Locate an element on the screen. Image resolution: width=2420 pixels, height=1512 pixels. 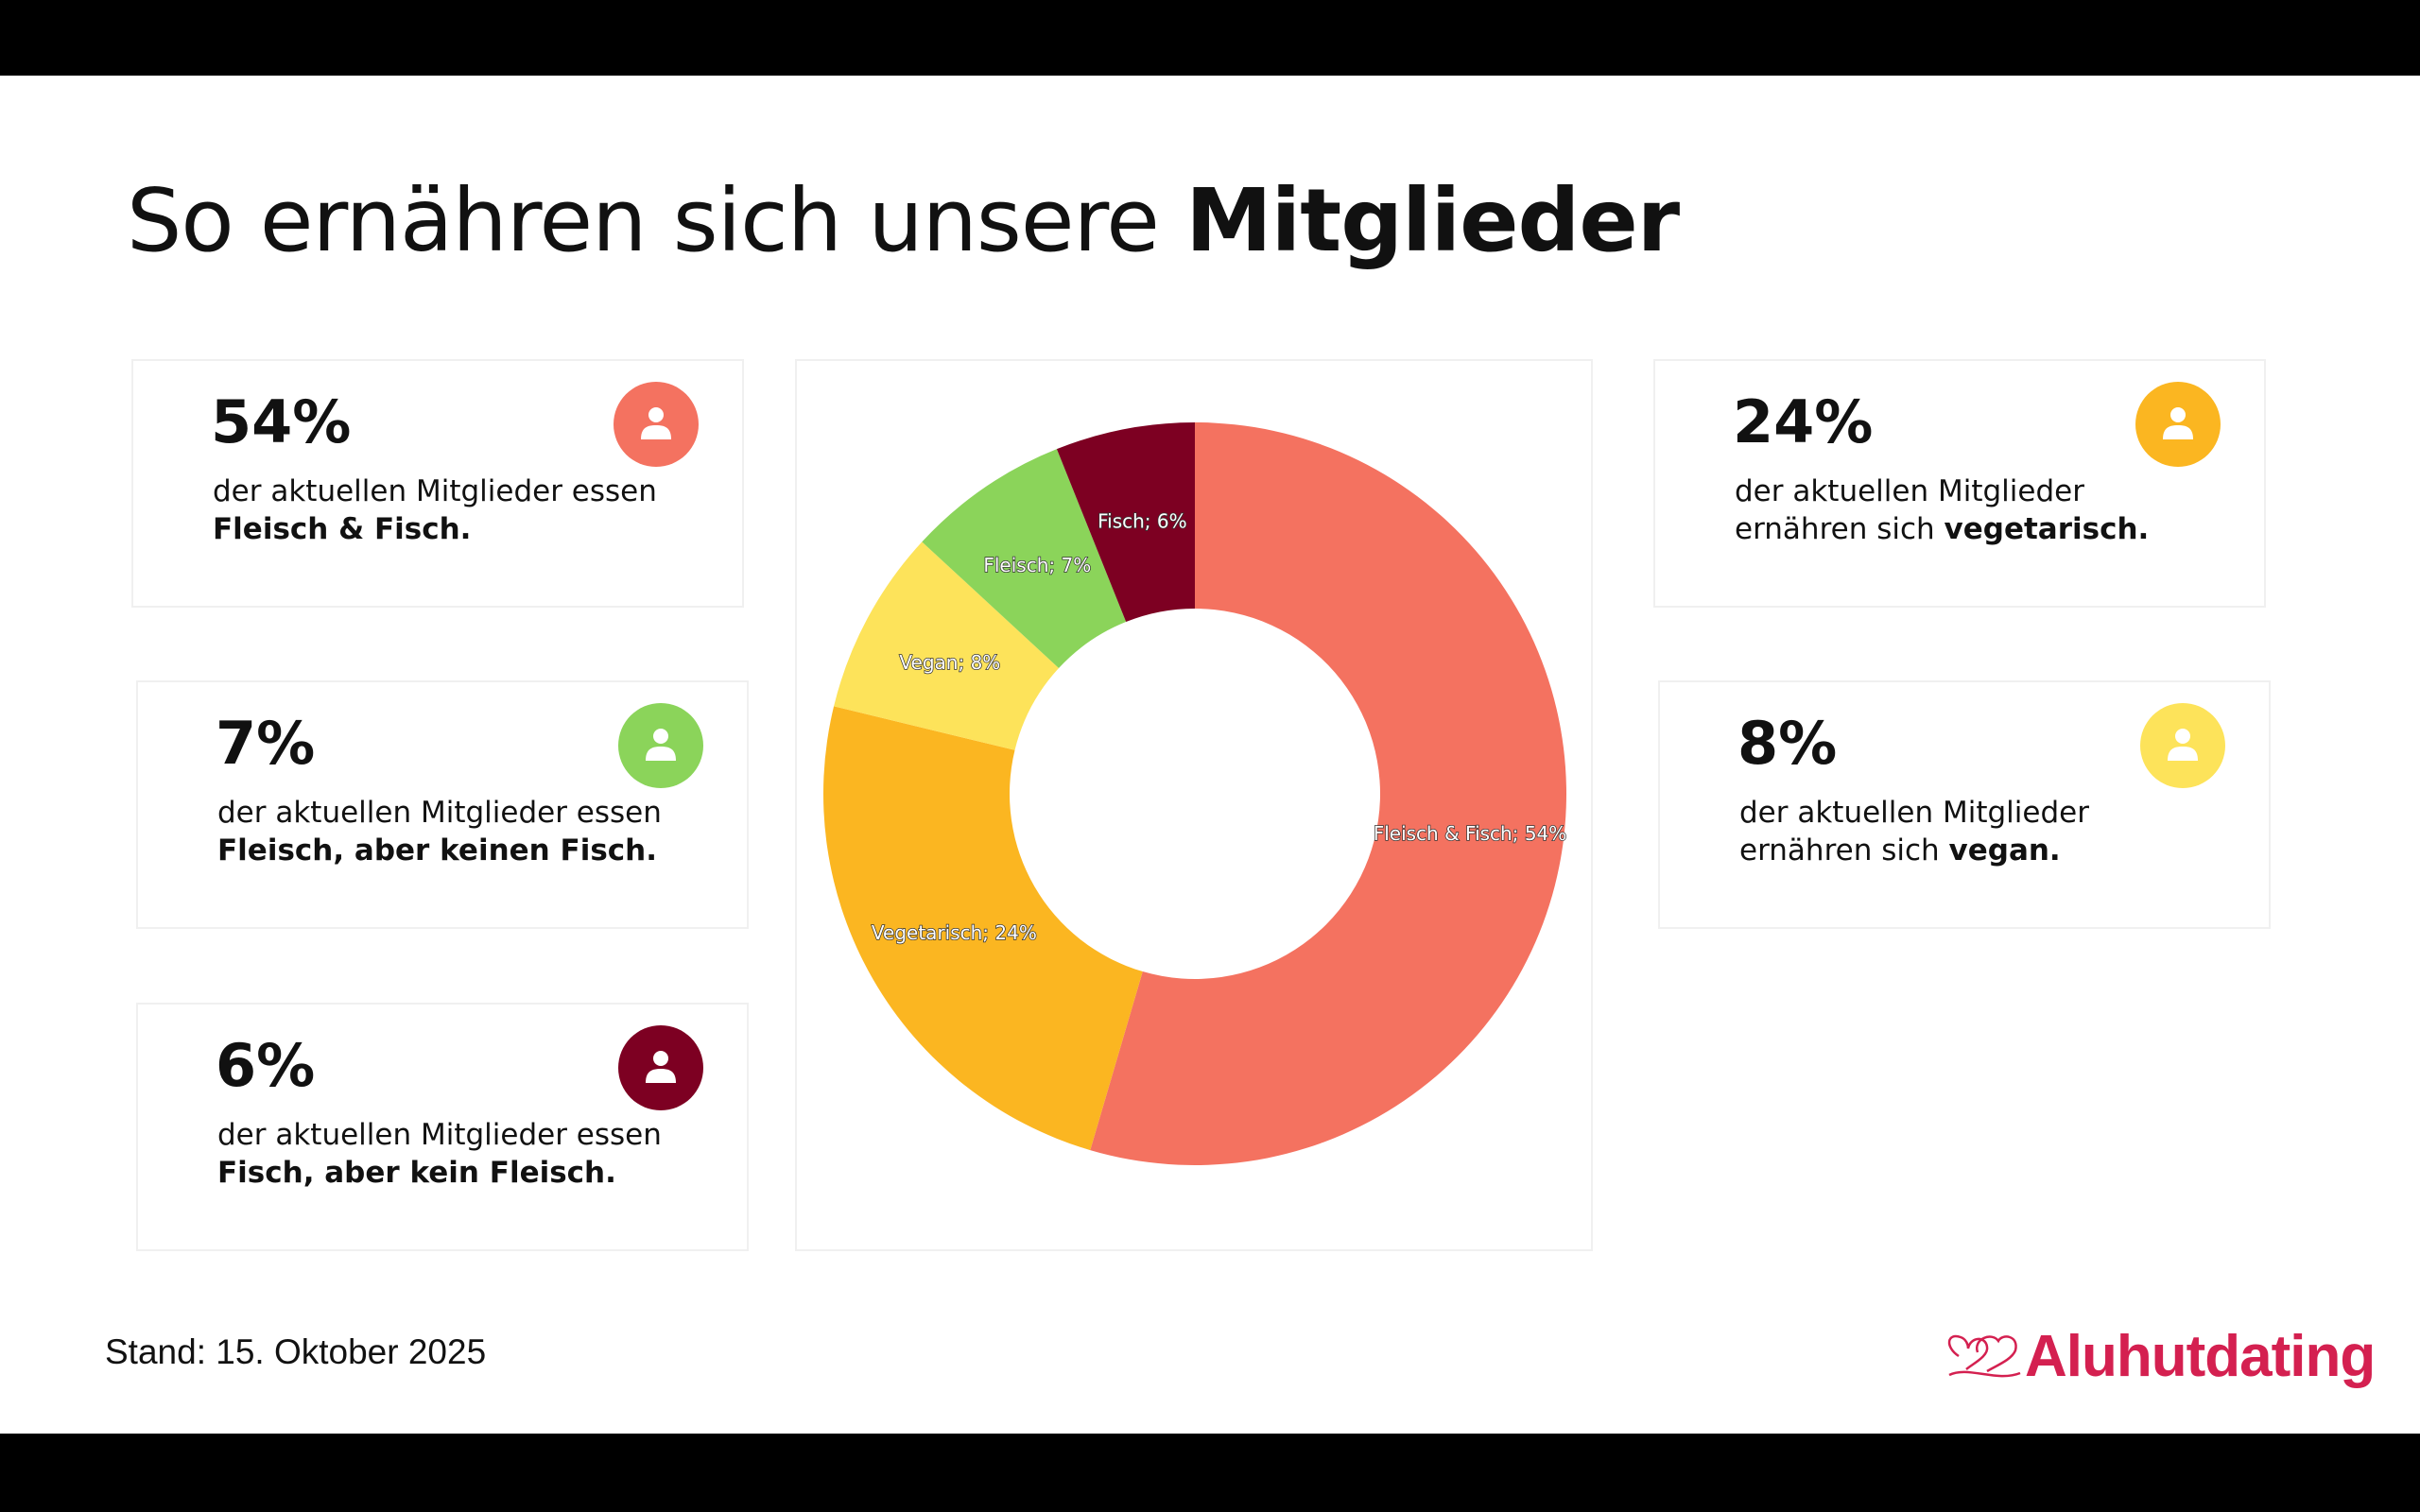
stat-line2-bold: vegetarisch. is located at coordinates (2047, 529).